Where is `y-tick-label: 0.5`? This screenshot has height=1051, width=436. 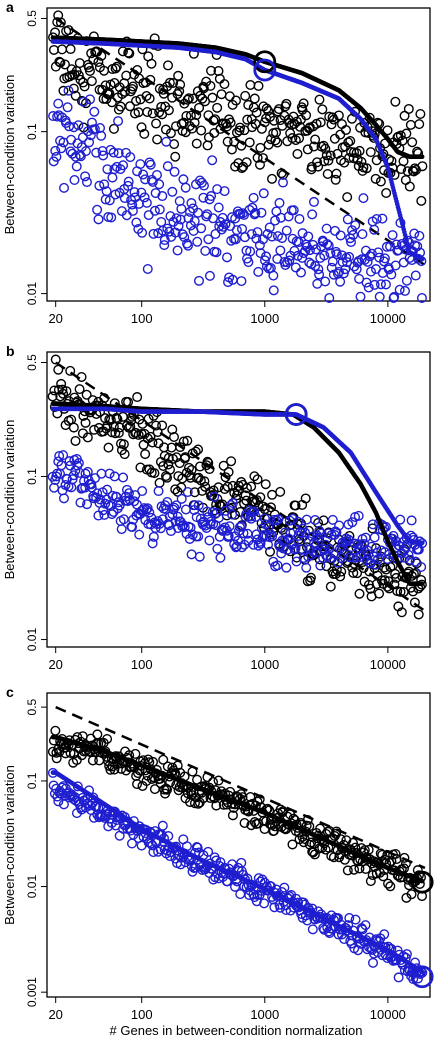
y-tick-label: 0.5 is located at coordinates (32, 706).